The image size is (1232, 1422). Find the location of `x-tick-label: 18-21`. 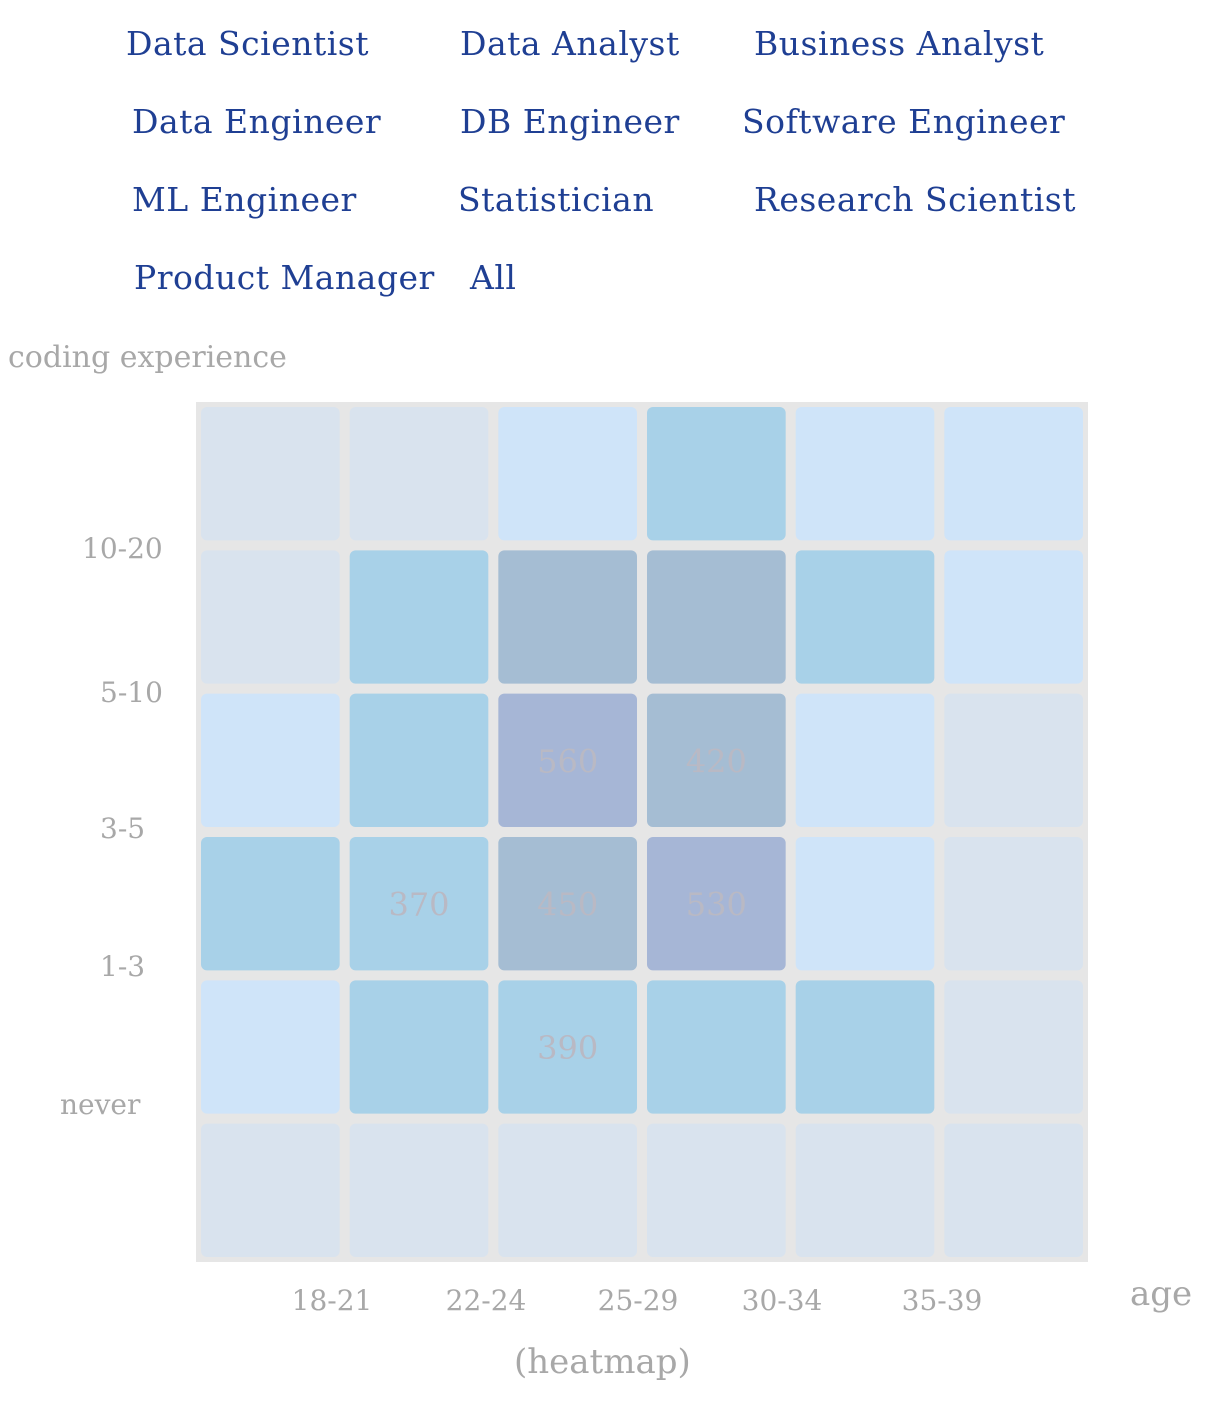

x-tick-label: 18-21 is located at coordinates (332, 1300).